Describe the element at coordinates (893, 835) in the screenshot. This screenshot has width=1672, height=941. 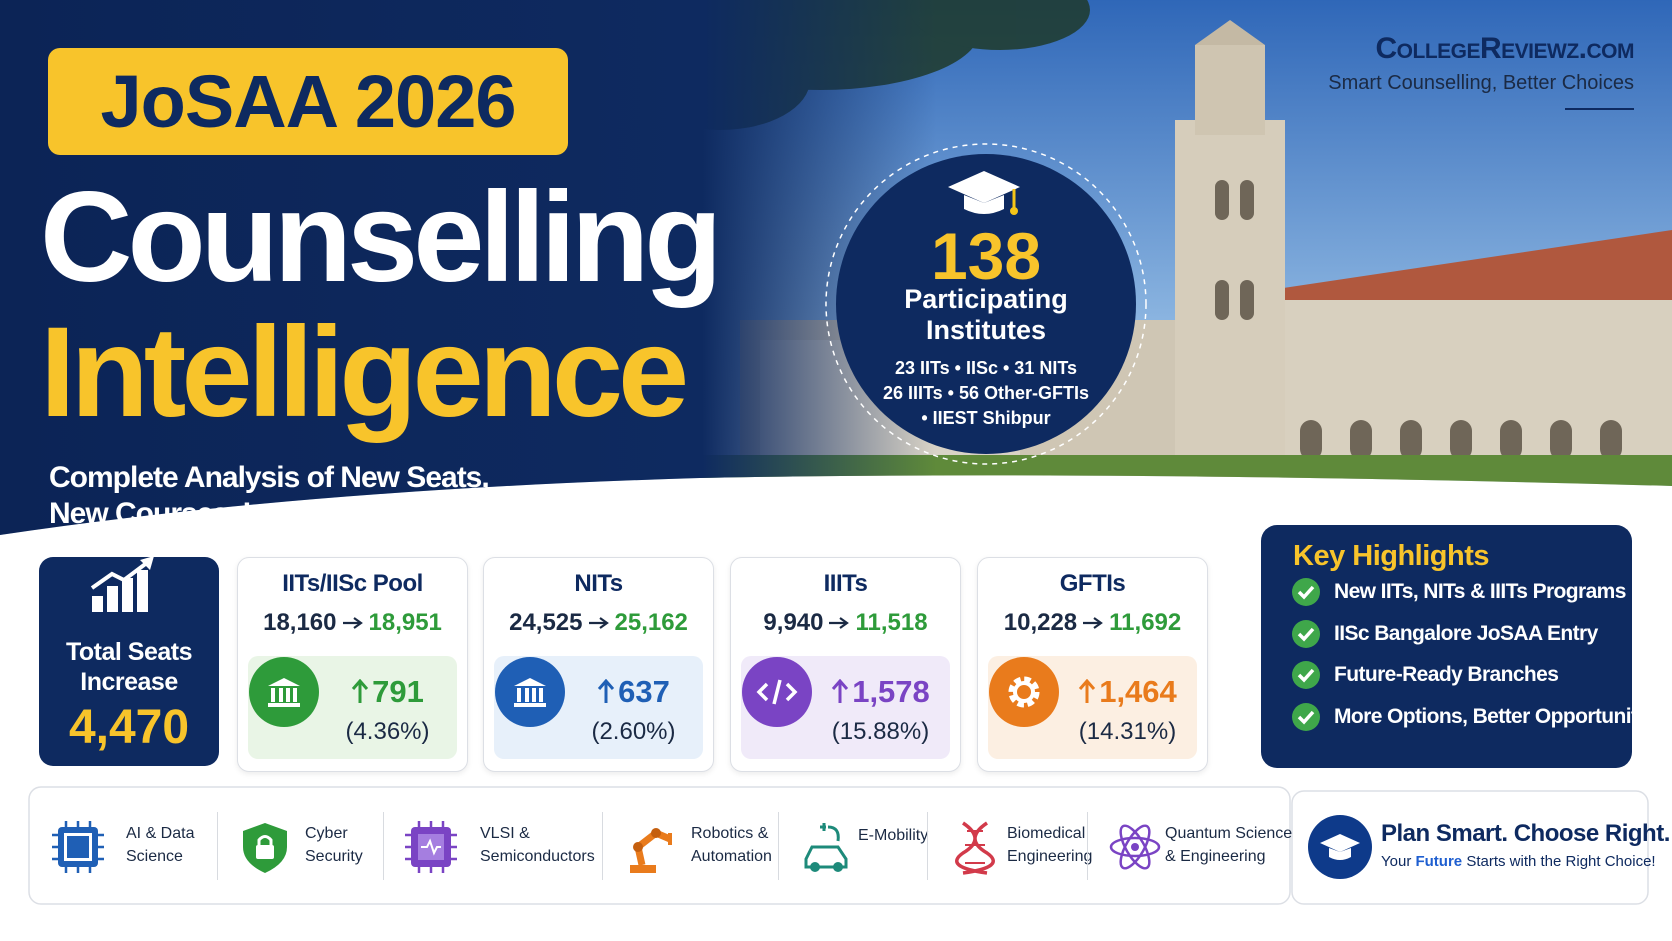
I see `course-label: E-Mobility` at that location.